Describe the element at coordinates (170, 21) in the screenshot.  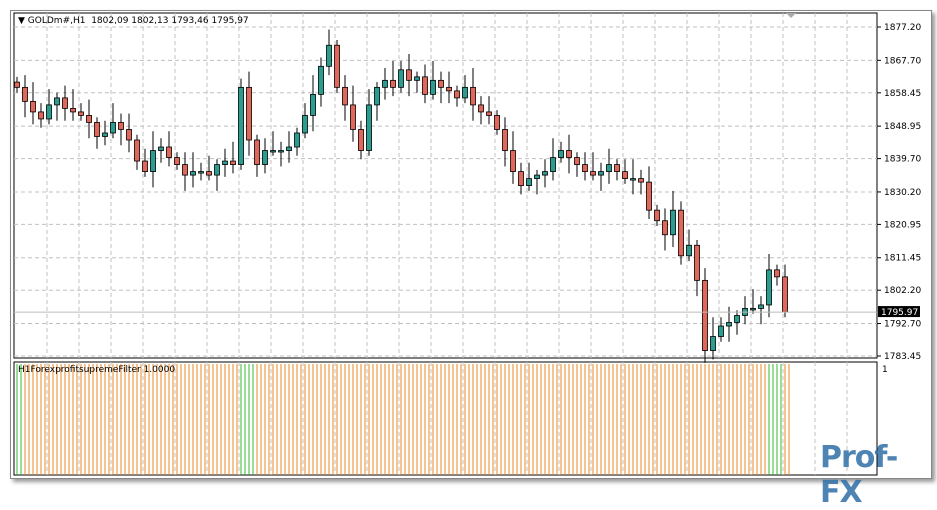
I see `ohlc-label: 1802,09 1802,13 1793,46 1795,97` at that location.